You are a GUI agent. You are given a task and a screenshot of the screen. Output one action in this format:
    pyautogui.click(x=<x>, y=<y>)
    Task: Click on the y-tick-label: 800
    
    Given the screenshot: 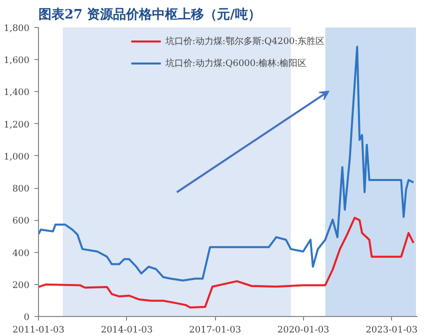 What is the action you would take?
    pyautogui.click(x=21, y=189)
    